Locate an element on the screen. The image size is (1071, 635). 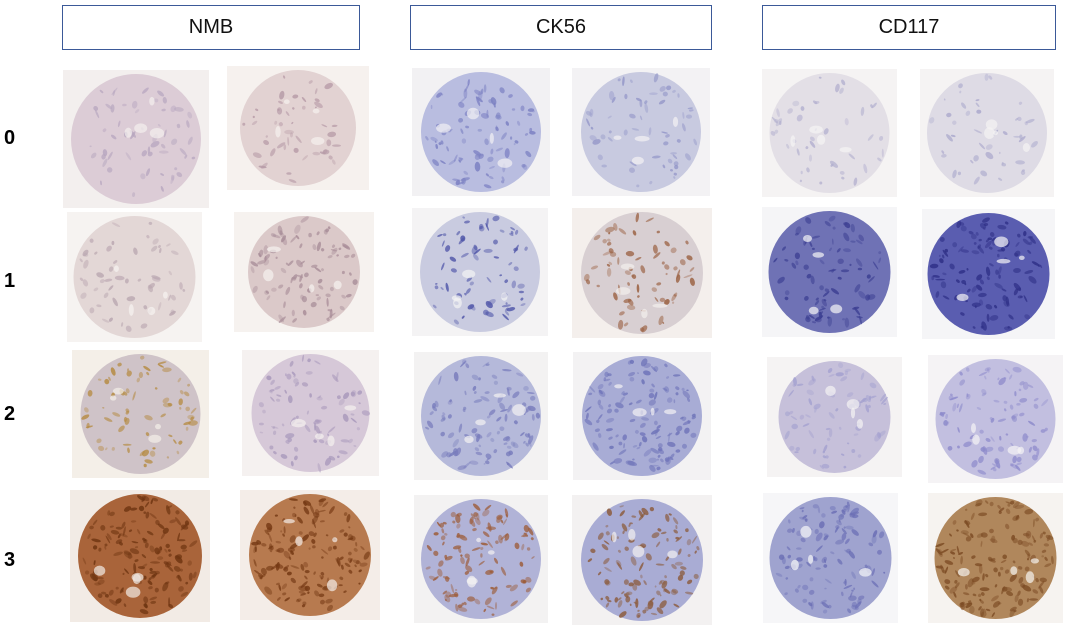
tissue-core-cd117-3a is located at coordinates (830, 558).